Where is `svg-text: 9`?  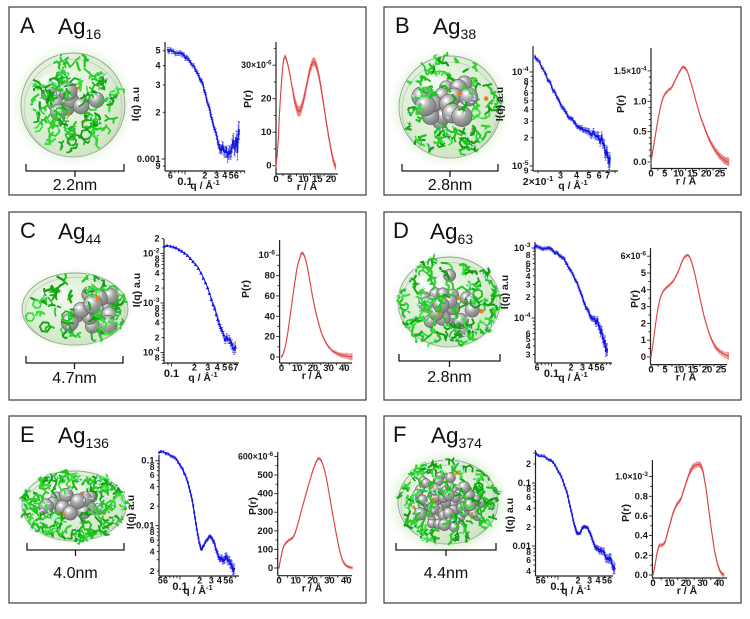 svg-text: 9 is located at coordinates (526, 170).